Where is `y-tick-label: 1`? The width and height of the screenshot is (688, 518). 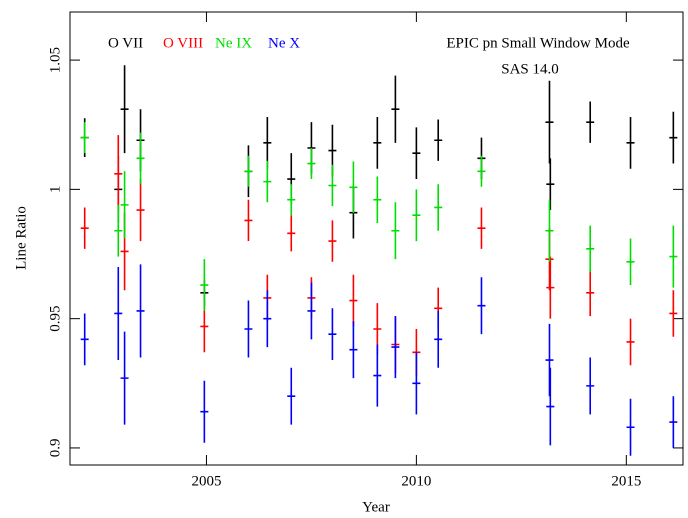 y-tick-label: 1 is located at coordinates (55, 190).